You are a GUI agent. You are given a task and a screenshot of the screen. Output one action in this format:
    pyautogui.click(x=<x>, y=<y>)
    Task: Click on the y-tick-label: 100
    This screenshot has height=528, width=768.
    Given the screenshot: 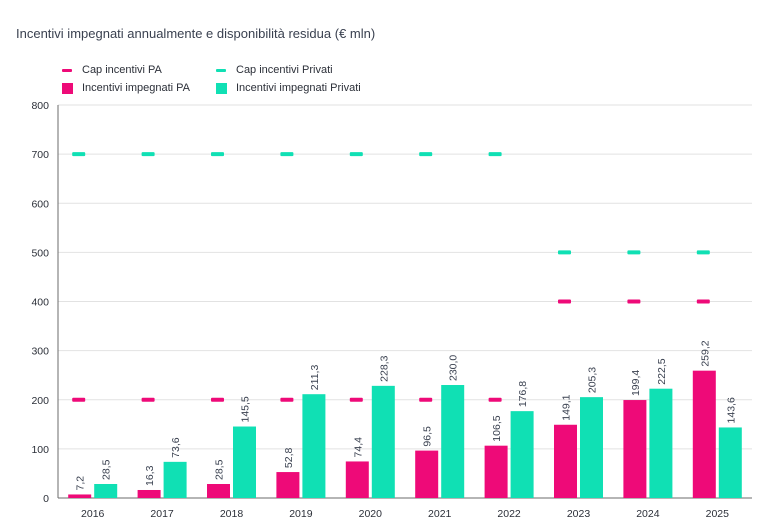 What is the action you would take?
    pyautogui.click(x=40, y=450)
    